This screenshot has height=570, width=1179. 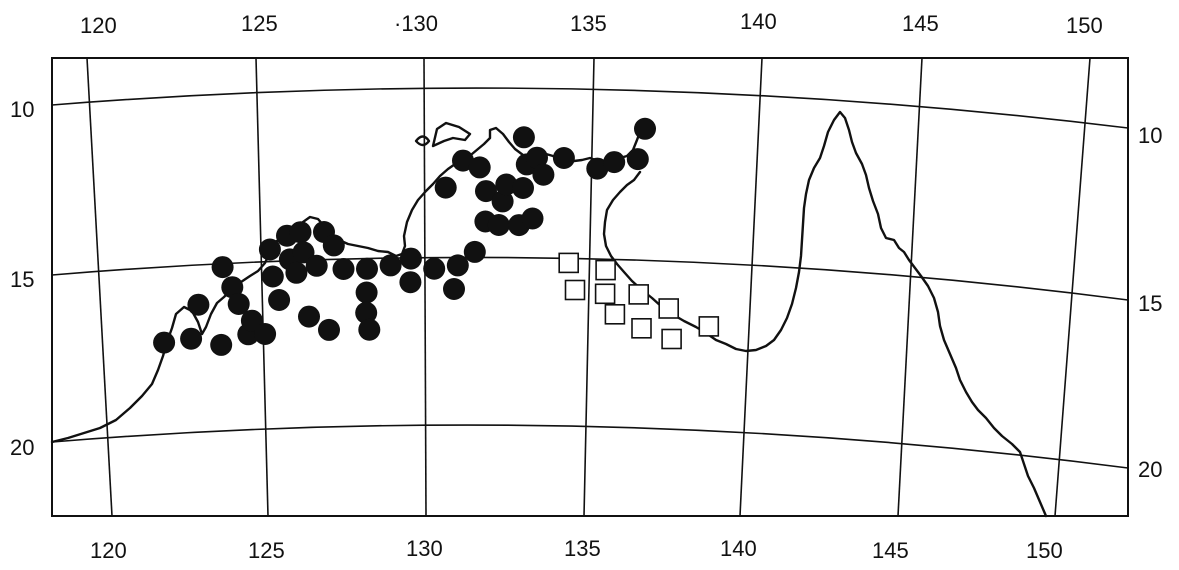 I want to click on left-lat-label: 15, so click(x=22, y=279).